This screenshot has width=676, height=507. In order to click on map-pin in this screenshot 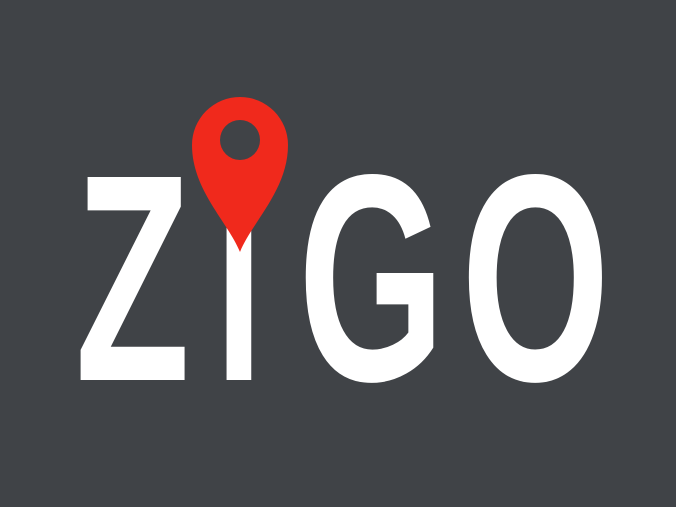, I will do `click(240, 174)`.